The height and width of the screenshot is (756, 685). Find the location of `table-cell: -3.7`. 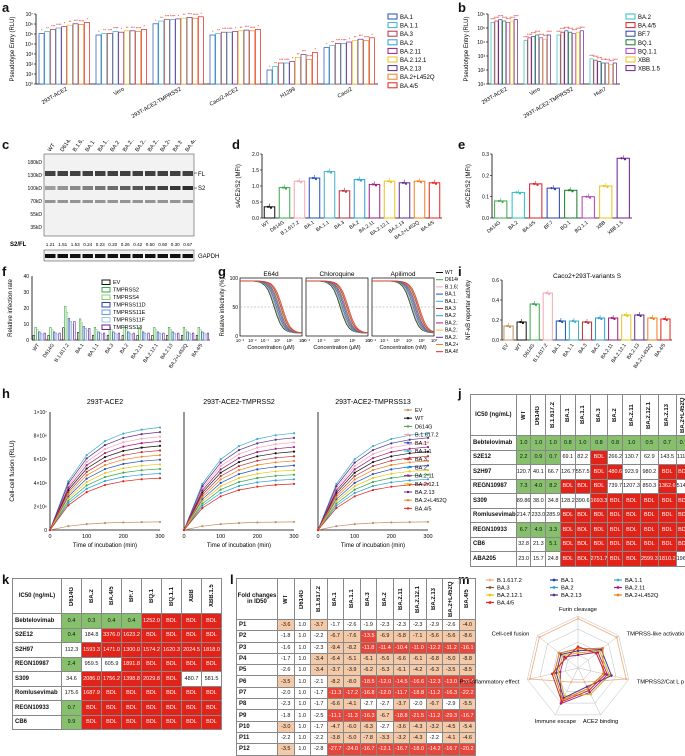

table-cell: -3.7 is located at coordinates (401, 704).